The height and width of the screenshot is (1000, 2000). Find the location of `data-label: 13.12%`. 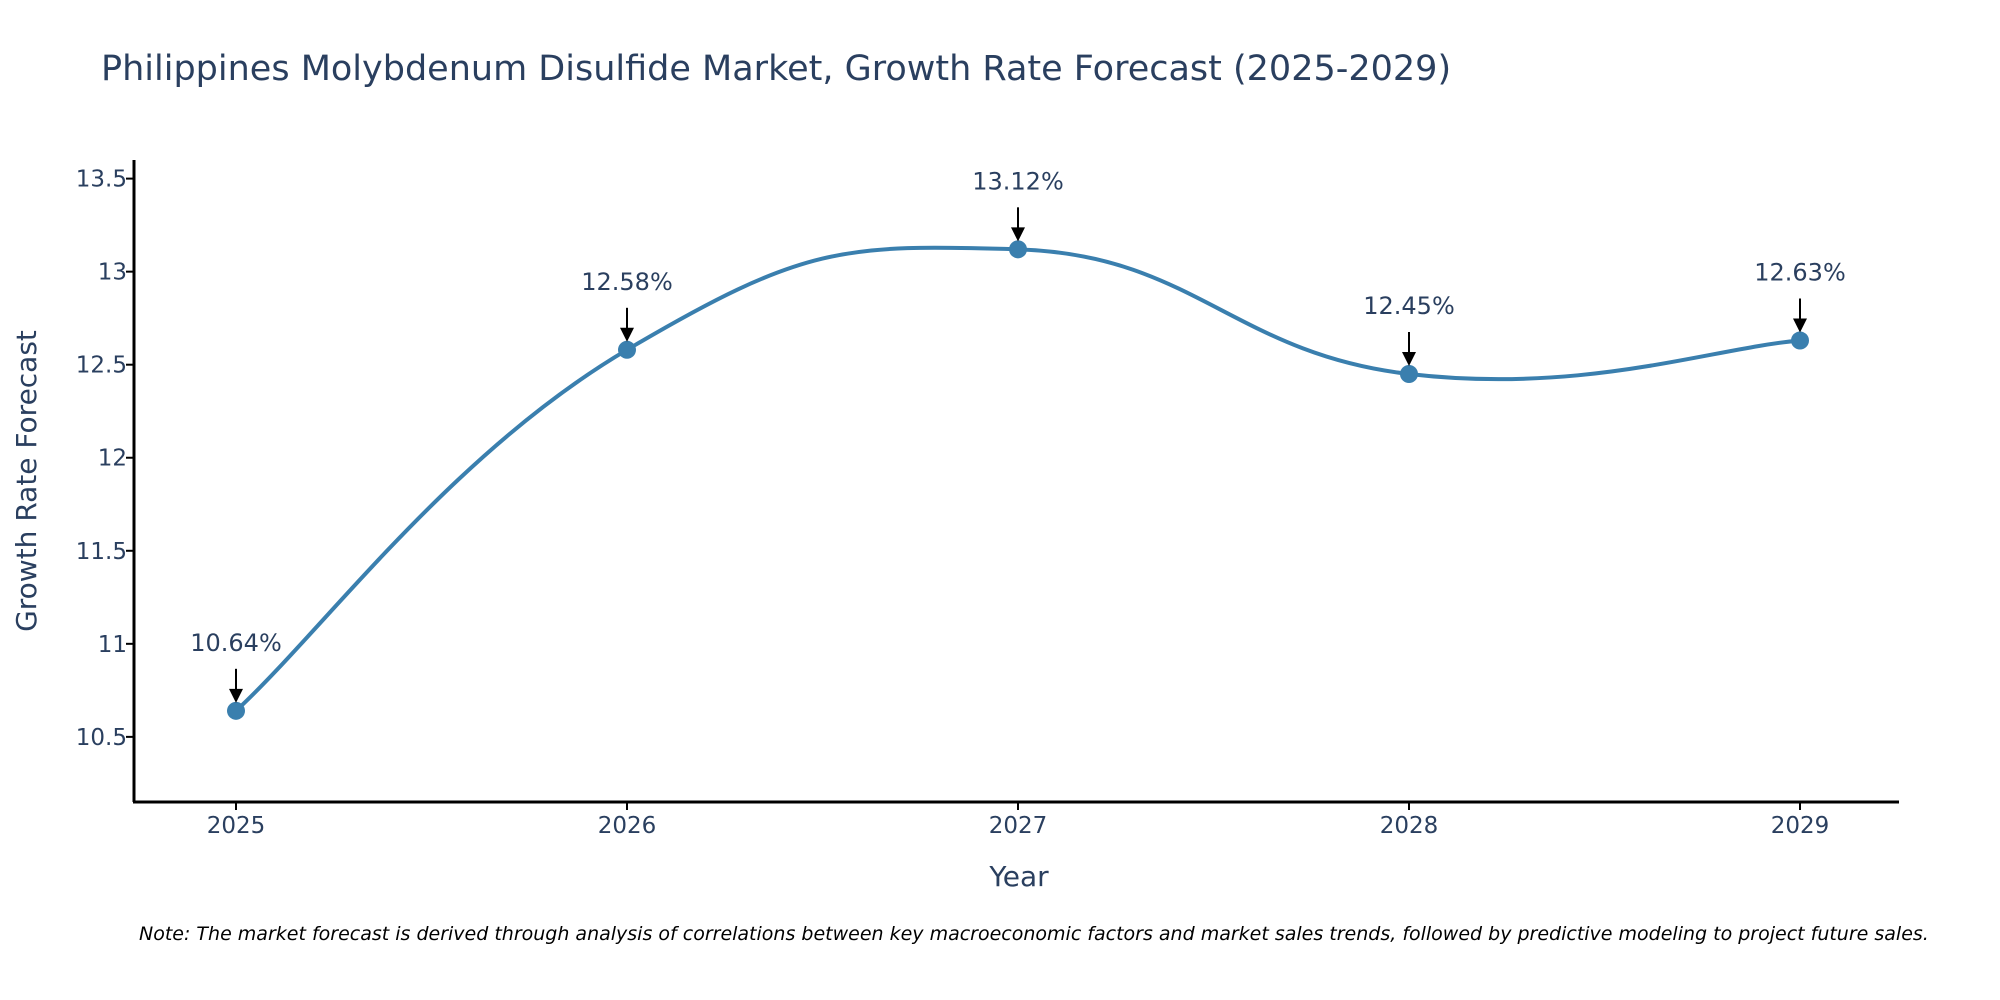

data-label: 13.12% is located at coordinates (1018, 181).